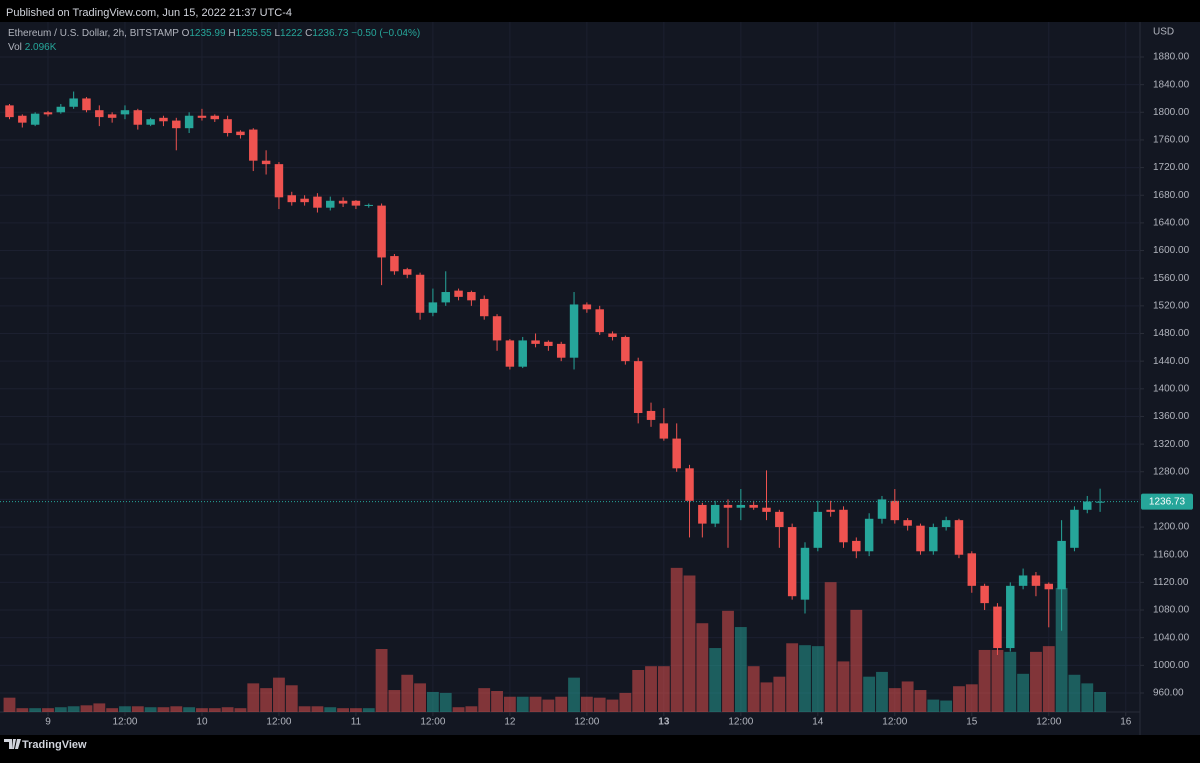 The image size is (1200, 763). What do you see at coordinates (1171, 84) in the screenshot?
I see `y-tick-label: 1840.00` at bounding box center [1171, 84].